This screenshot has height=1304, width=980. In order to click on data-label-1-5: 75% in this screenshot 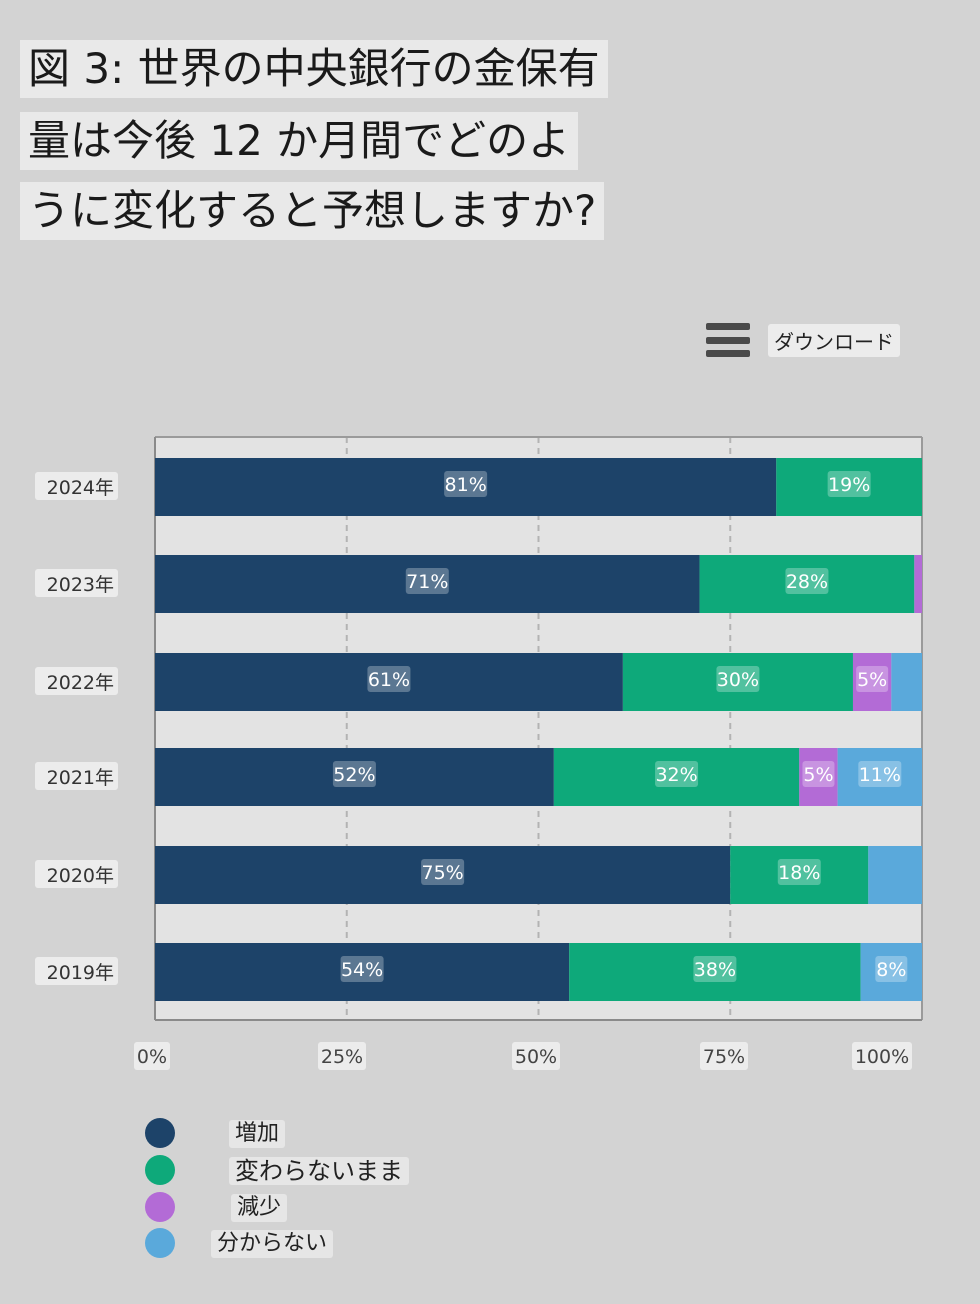, I will do `click(443, 873)`.